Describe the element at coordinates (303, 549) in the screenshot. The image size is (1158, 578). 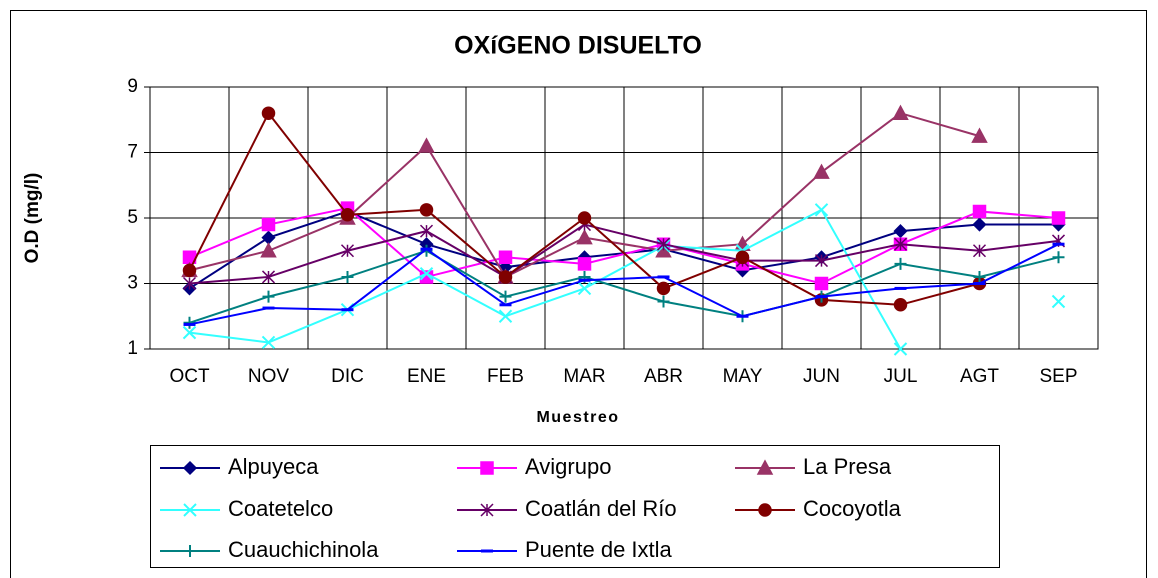
I see `legend-label: Cuauchichinola` at that location.